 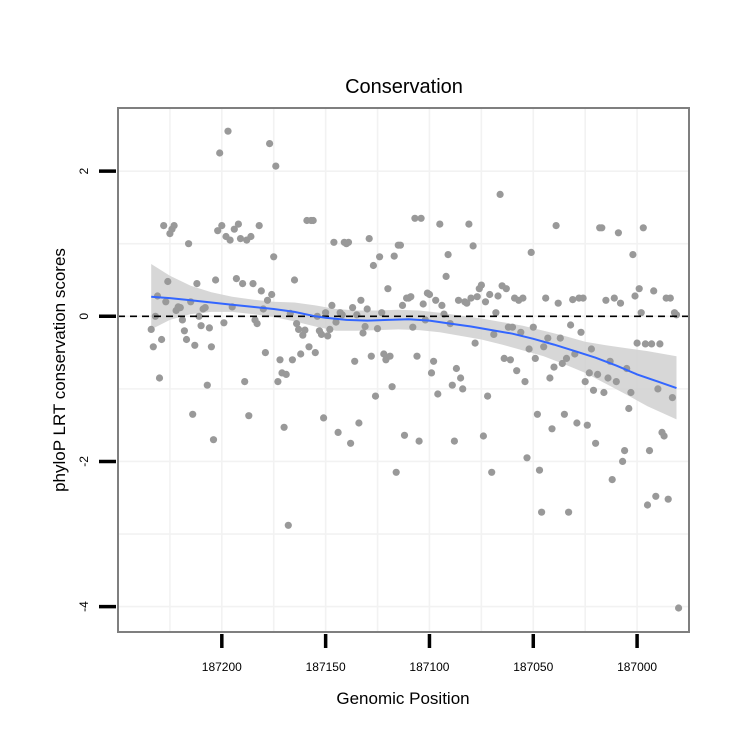 I want to click on y-tick-label: 2, so click(x=84, y=170).